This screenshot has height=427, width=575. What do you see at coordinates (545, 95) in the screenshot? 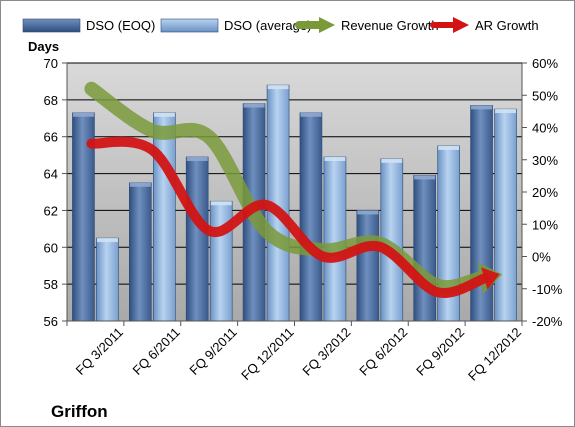
I see `y2-tick-label: 50%` at bounding box center [545, 95].